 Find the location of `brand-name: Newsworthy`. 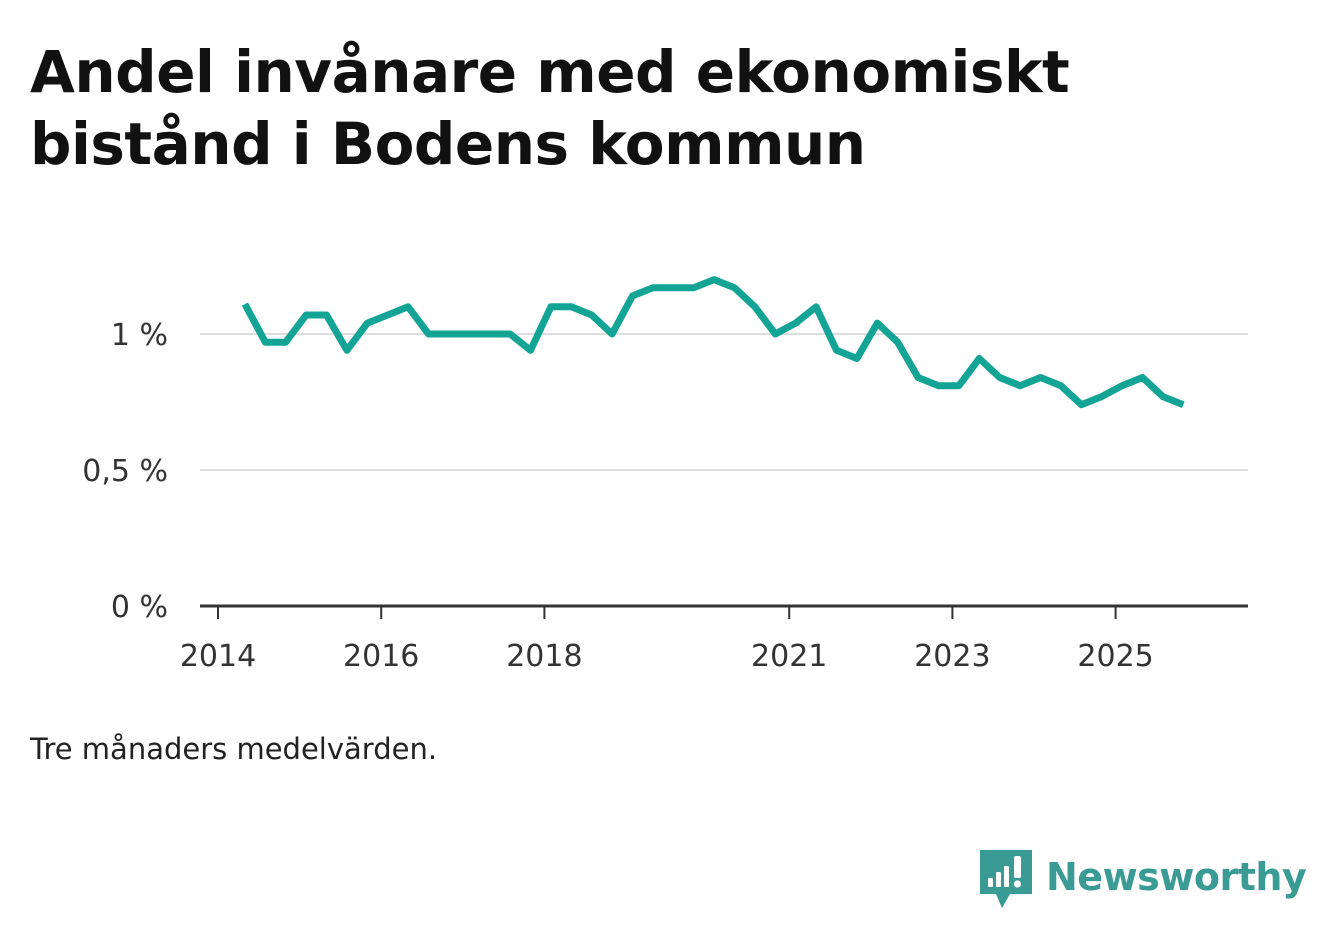

brand-name: Newsworthy is located at coordinates (1176, 877).